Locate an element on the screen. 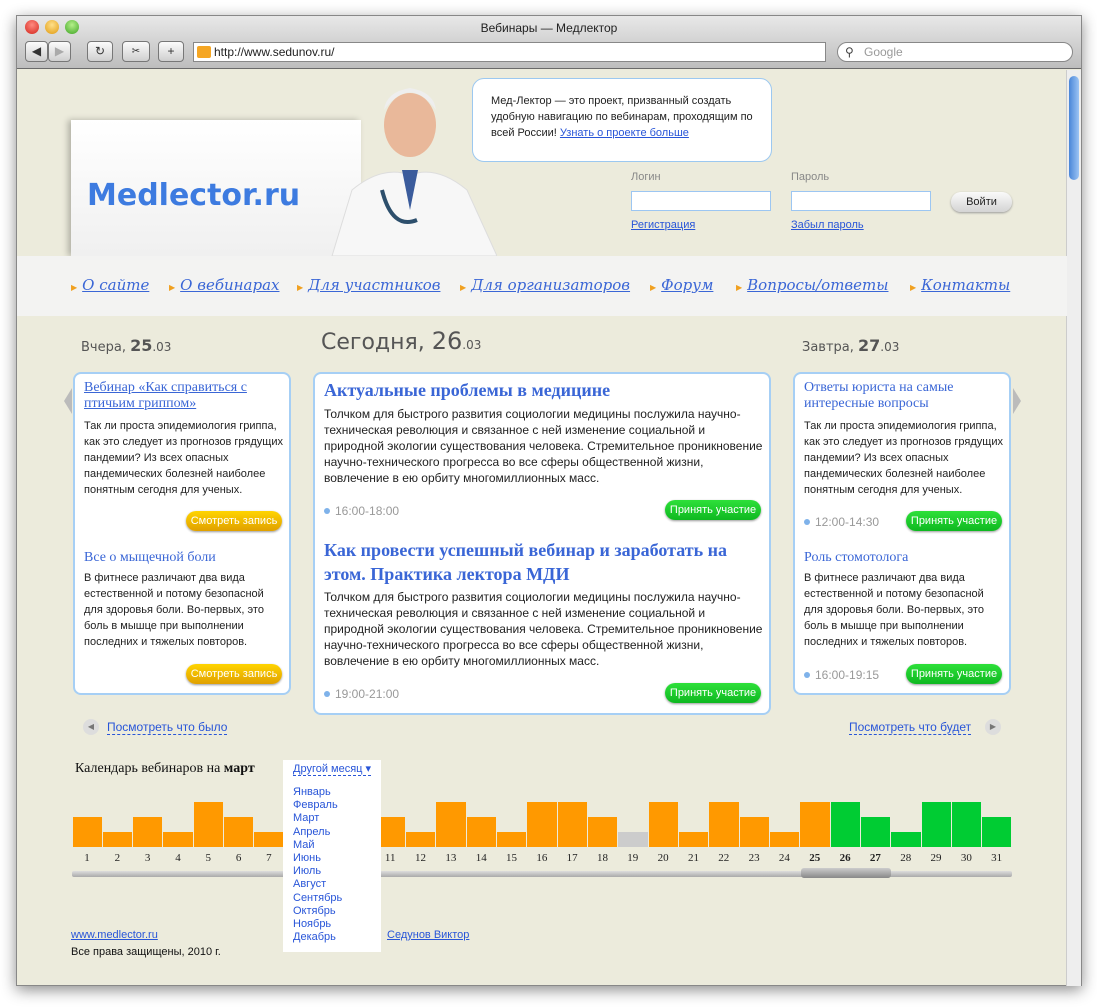  nav-organizers: ▶ Для организаторов is located at coordinates (545, 285).